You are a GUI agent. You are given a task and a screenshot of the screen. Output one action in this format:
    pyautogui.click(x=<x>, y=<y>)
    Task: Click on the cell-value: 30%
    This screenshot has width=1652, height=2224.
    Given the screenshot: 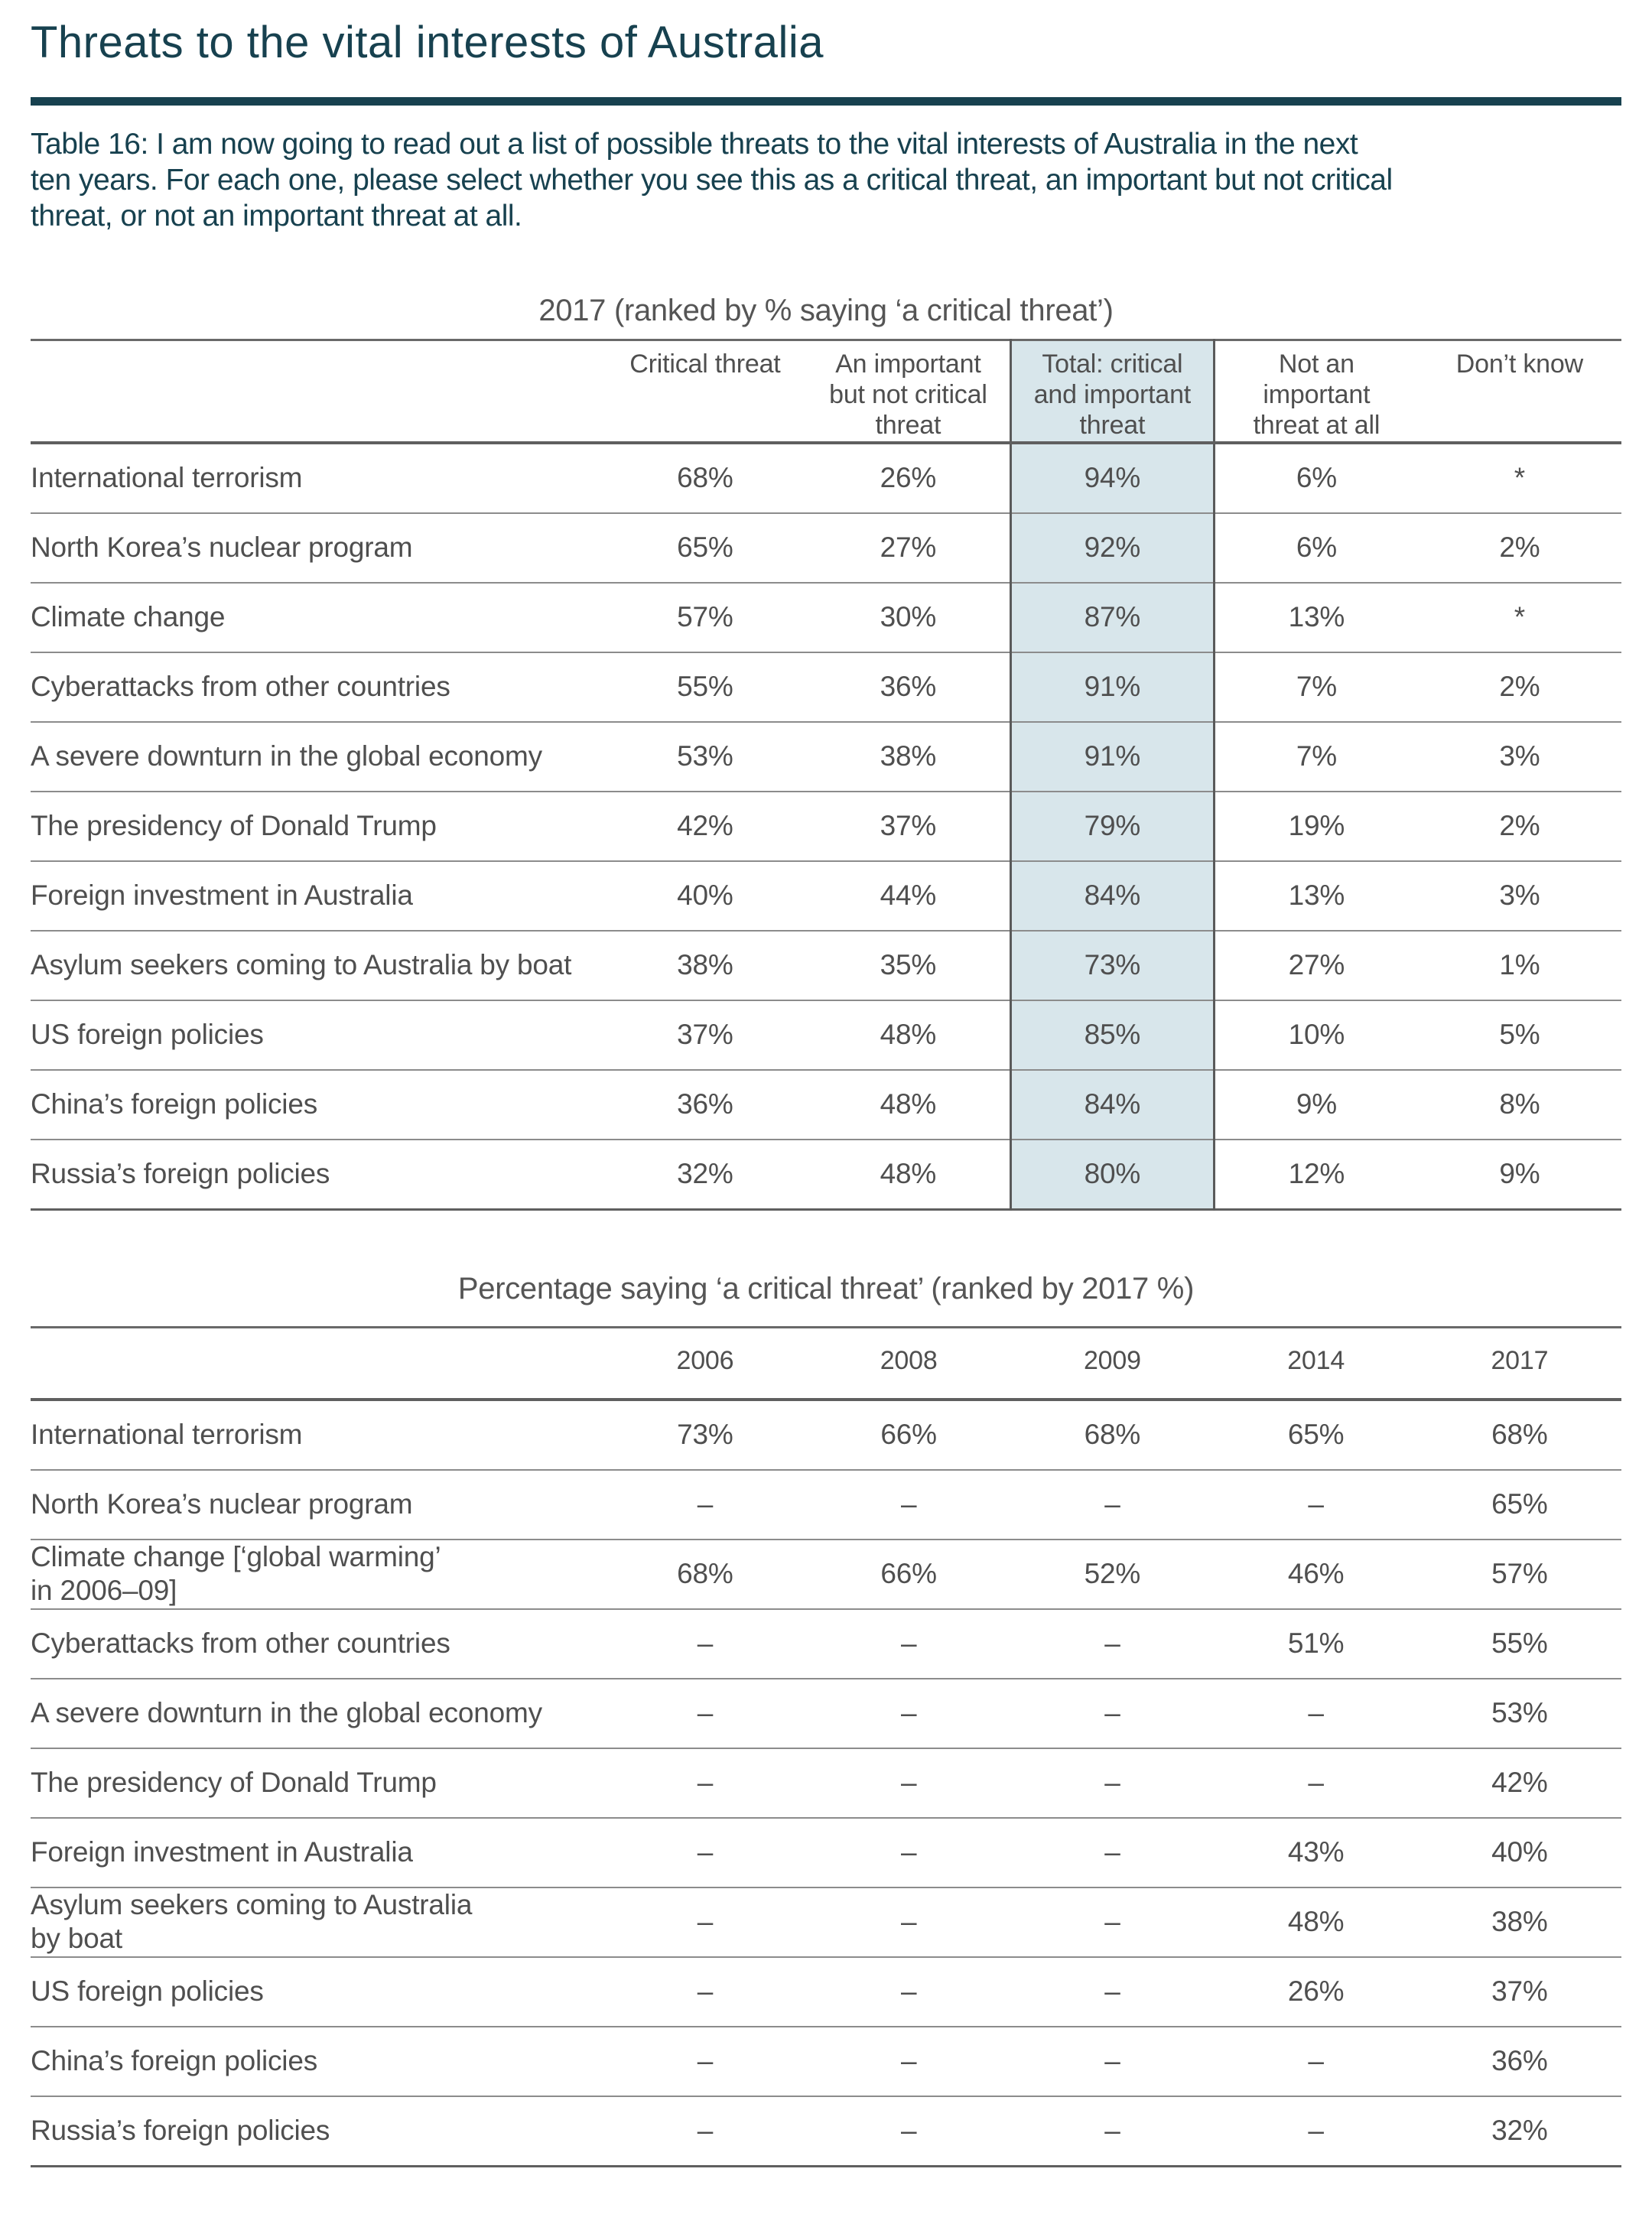 What is the action you would take?
    pyautogui.click(x=909, y=616)
    